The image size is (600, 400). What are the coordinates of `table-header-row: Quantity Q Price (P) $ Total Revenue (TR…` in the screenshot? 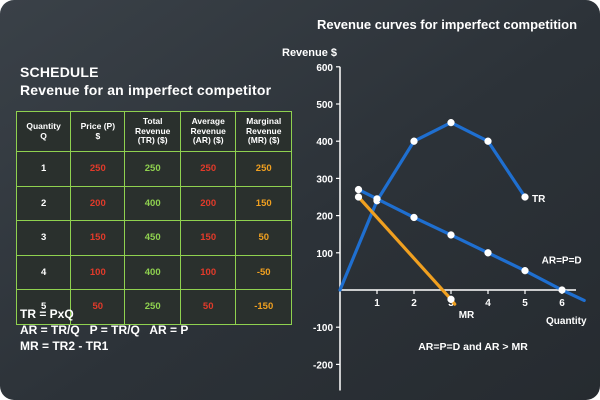 It's located at (153, 131).